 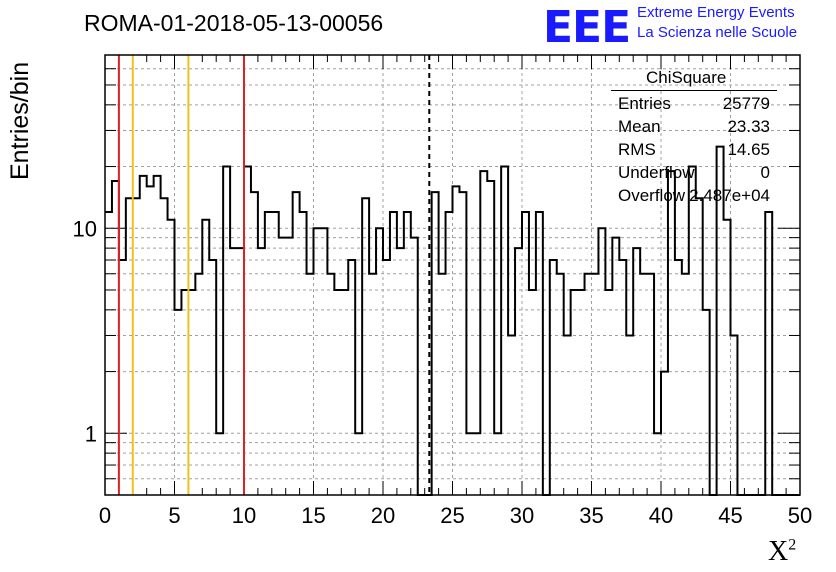 What do you see at coordinates (174, 515) in the screenshot?
I see `x-tick-label: 5` at bounding box center [174, 515].